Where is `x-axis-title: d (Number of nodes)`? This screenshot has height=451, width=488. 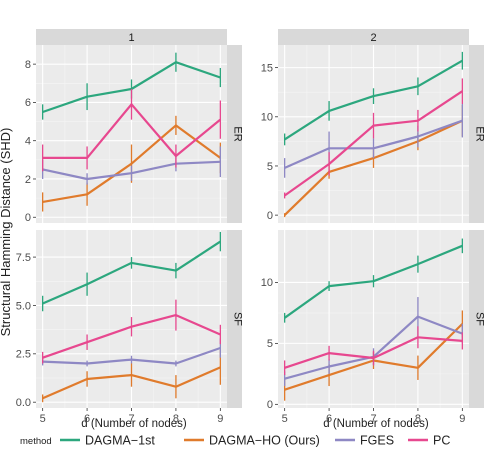
x-axis-title: d (Number of nodes) is located at coordinates (134, 424).